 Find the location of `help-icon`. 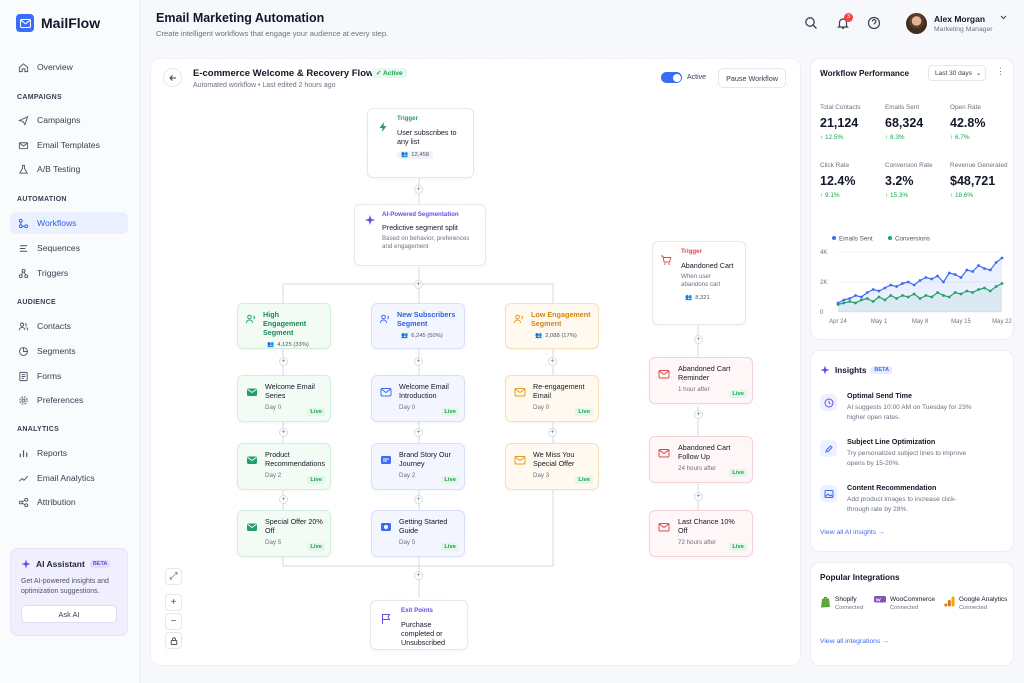

help-icon is located at coordinates (874, 23).